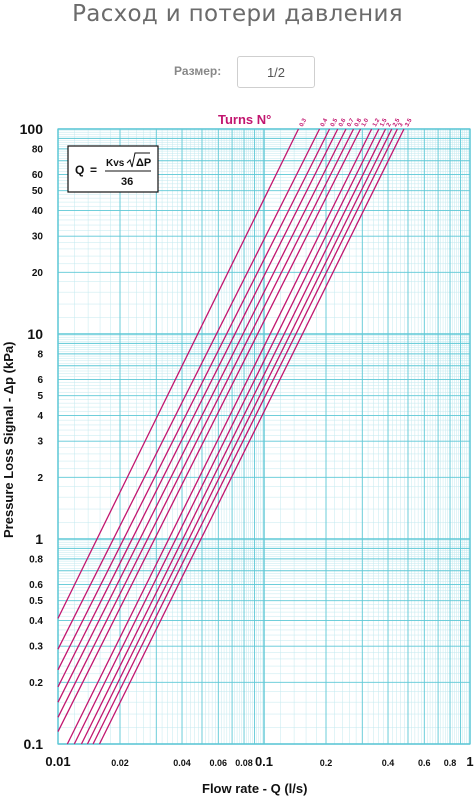  Describe the element at coordinates (219, 763) in the screenshot. I see `x-tick-label: 0.06` at that location.